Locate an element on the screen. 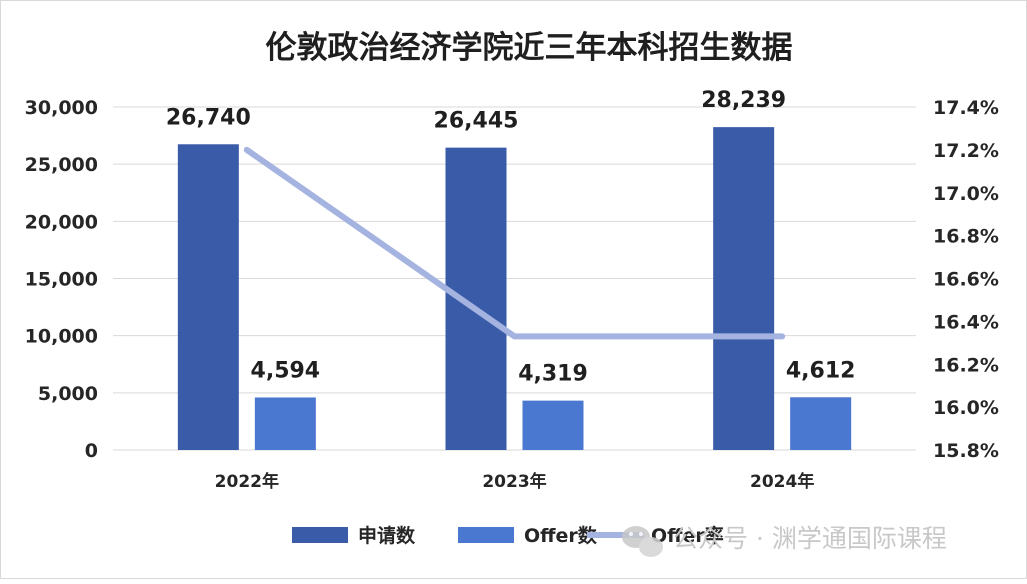 Image resolution: width=1027 pixels, height=584 pixels. wechat-icon is located at coordinates (642, 541).